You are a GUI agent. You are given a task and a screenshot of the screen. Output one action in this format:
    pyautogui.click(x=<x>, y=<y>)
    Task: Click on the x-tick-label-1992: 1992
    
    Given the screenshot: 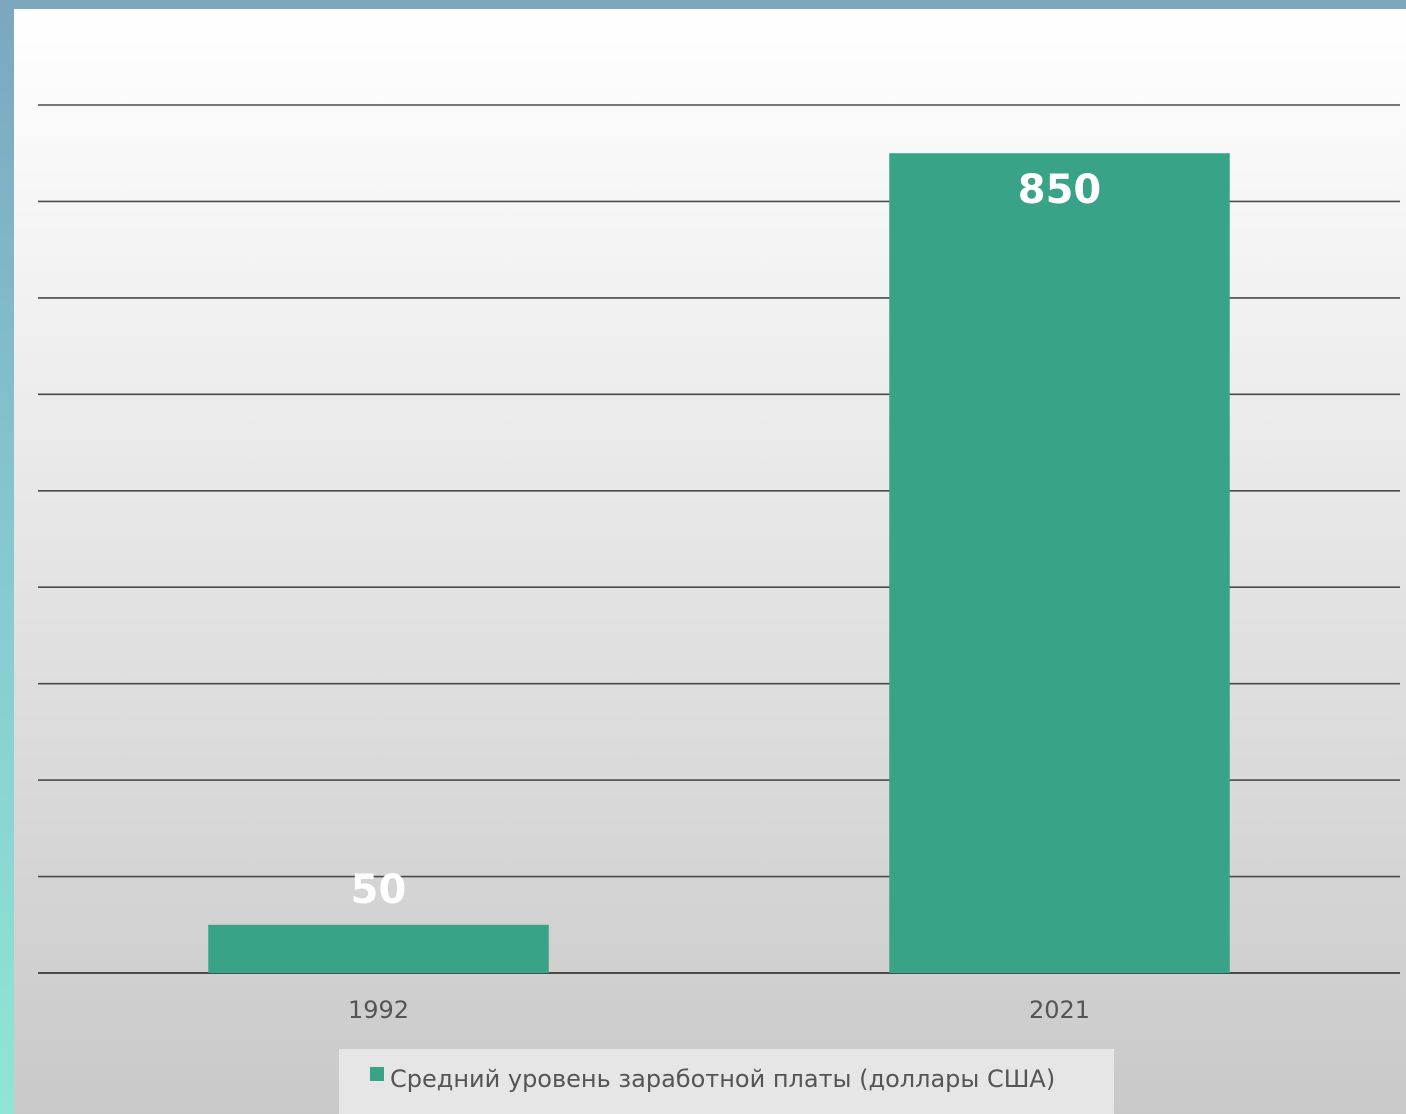 What is the action you would take?
    pyautogui.click(x=378, y=1010)
    